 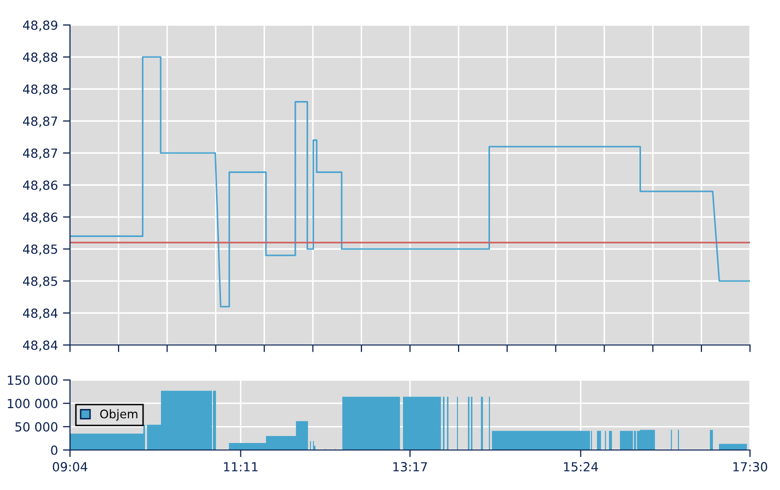 I want to click on y-tick-label: 48,89, so click(x=40, y=26).